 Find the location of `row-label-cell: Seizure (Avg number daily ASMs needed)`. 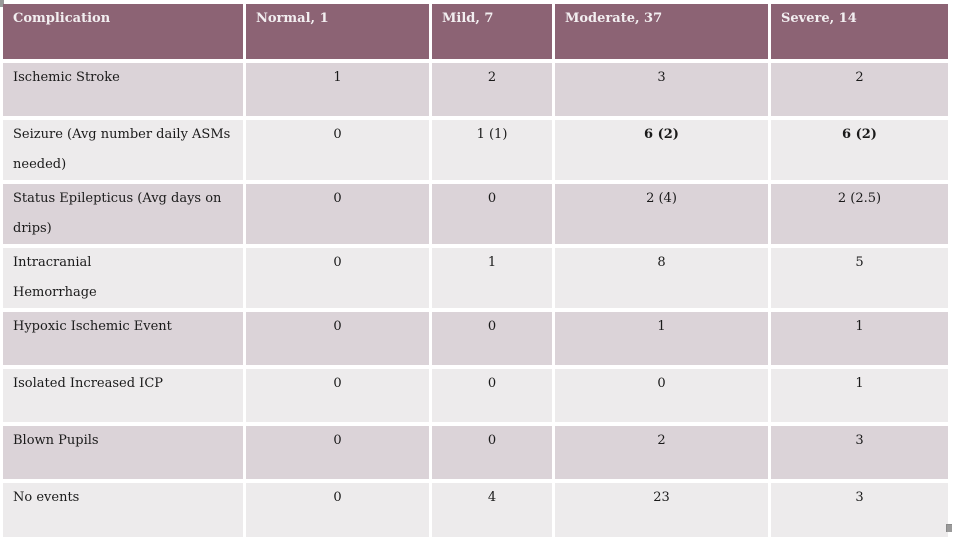

row-label-cell: Seizure (Avg number daily ASMs needed) is located at coordinates (123, 150).